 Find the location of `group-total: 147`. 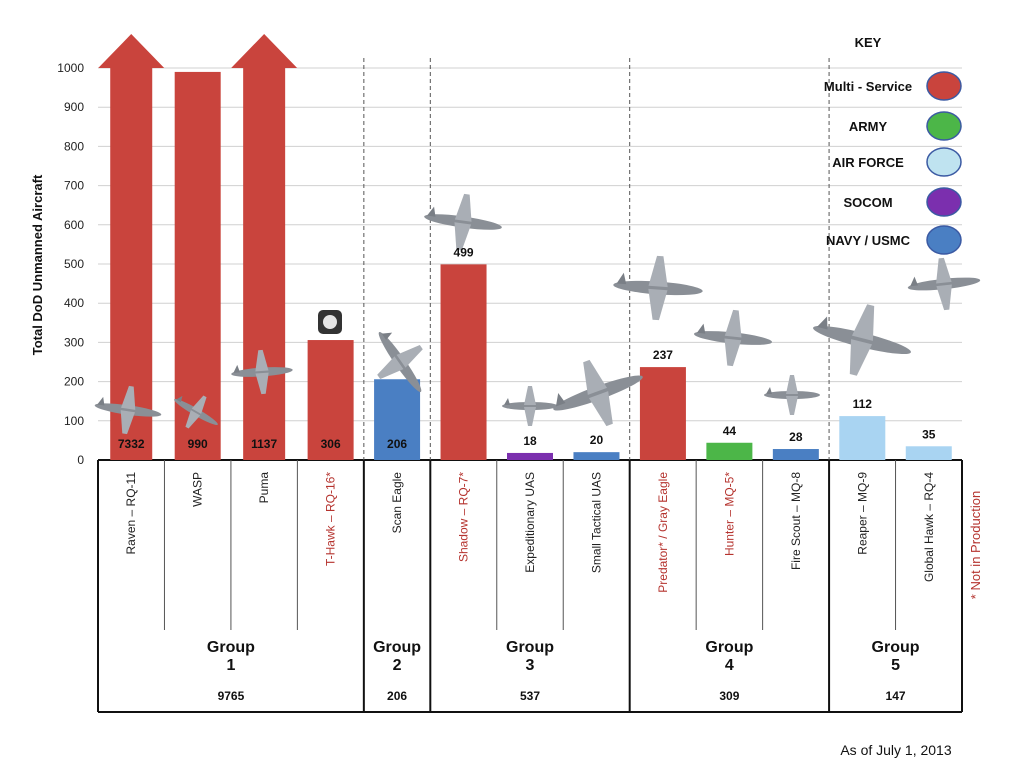

group-total: 147 is located at coordinates (896, 696).